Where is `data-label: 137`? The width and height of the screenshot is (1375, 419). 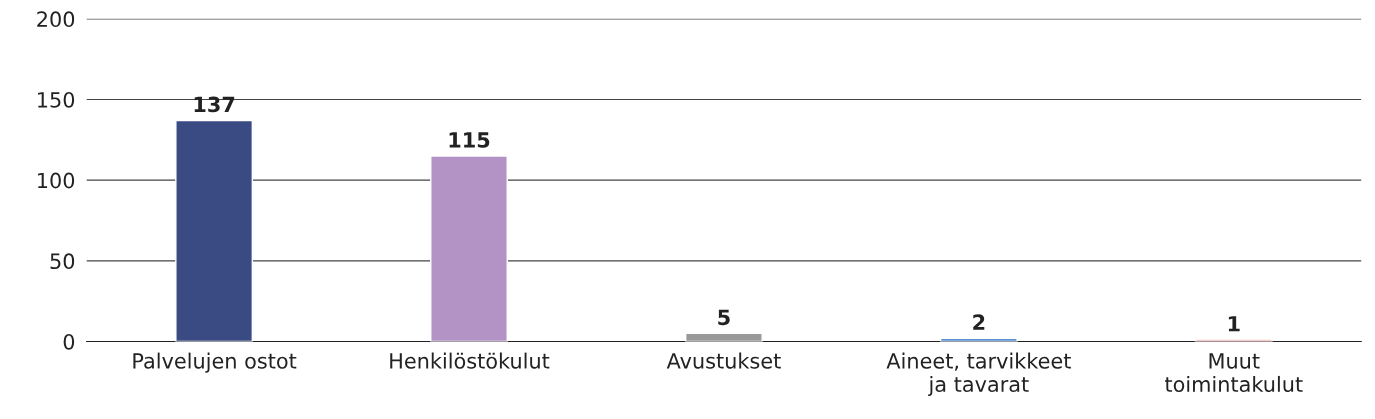 data-label: 137 is located at coordinates (214, 104).